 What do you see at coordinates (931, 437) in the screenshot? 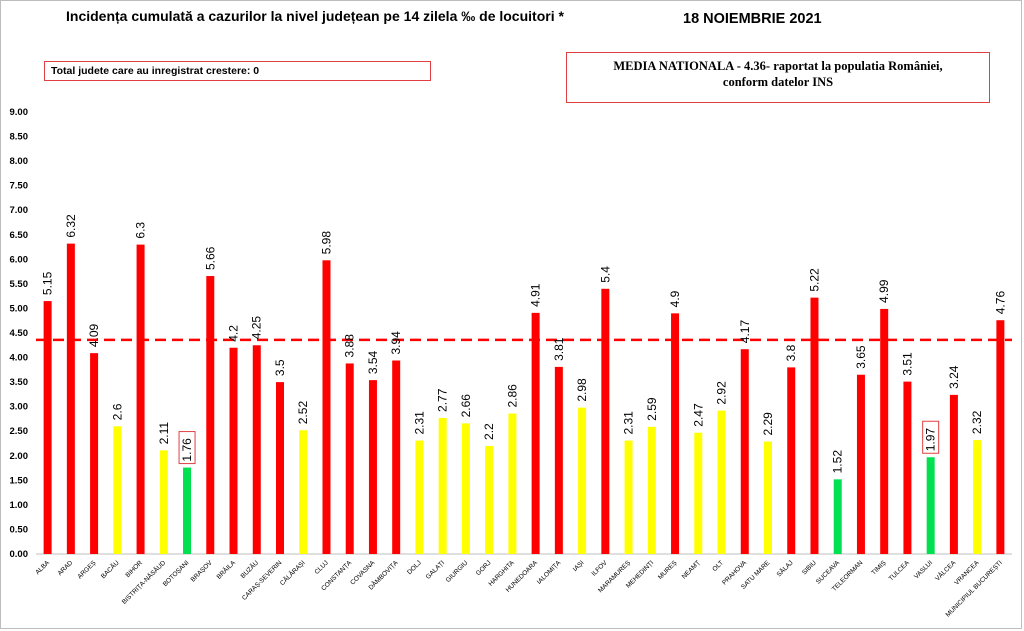
I see `value-label-highlight-box` at bounding box center [931, 437].